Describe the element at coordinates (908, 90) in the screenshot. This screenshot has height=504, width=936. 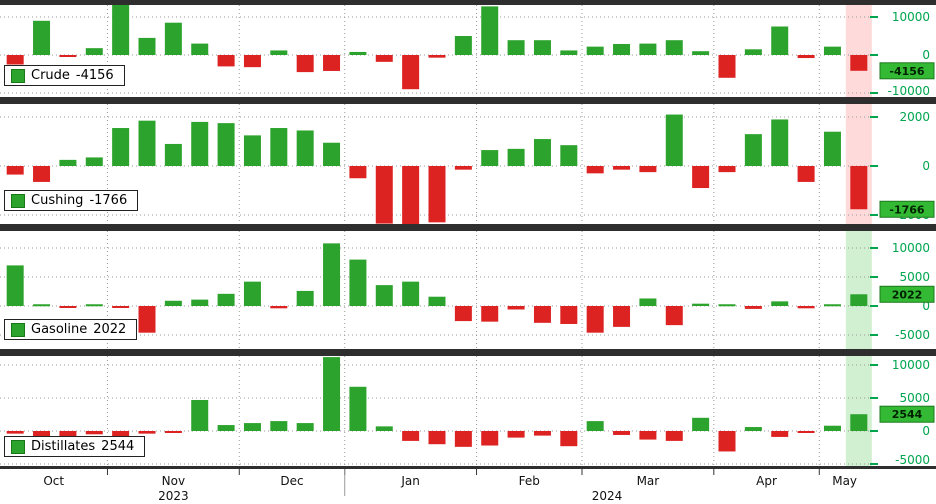
I see `svg-text: -10000` at that location.